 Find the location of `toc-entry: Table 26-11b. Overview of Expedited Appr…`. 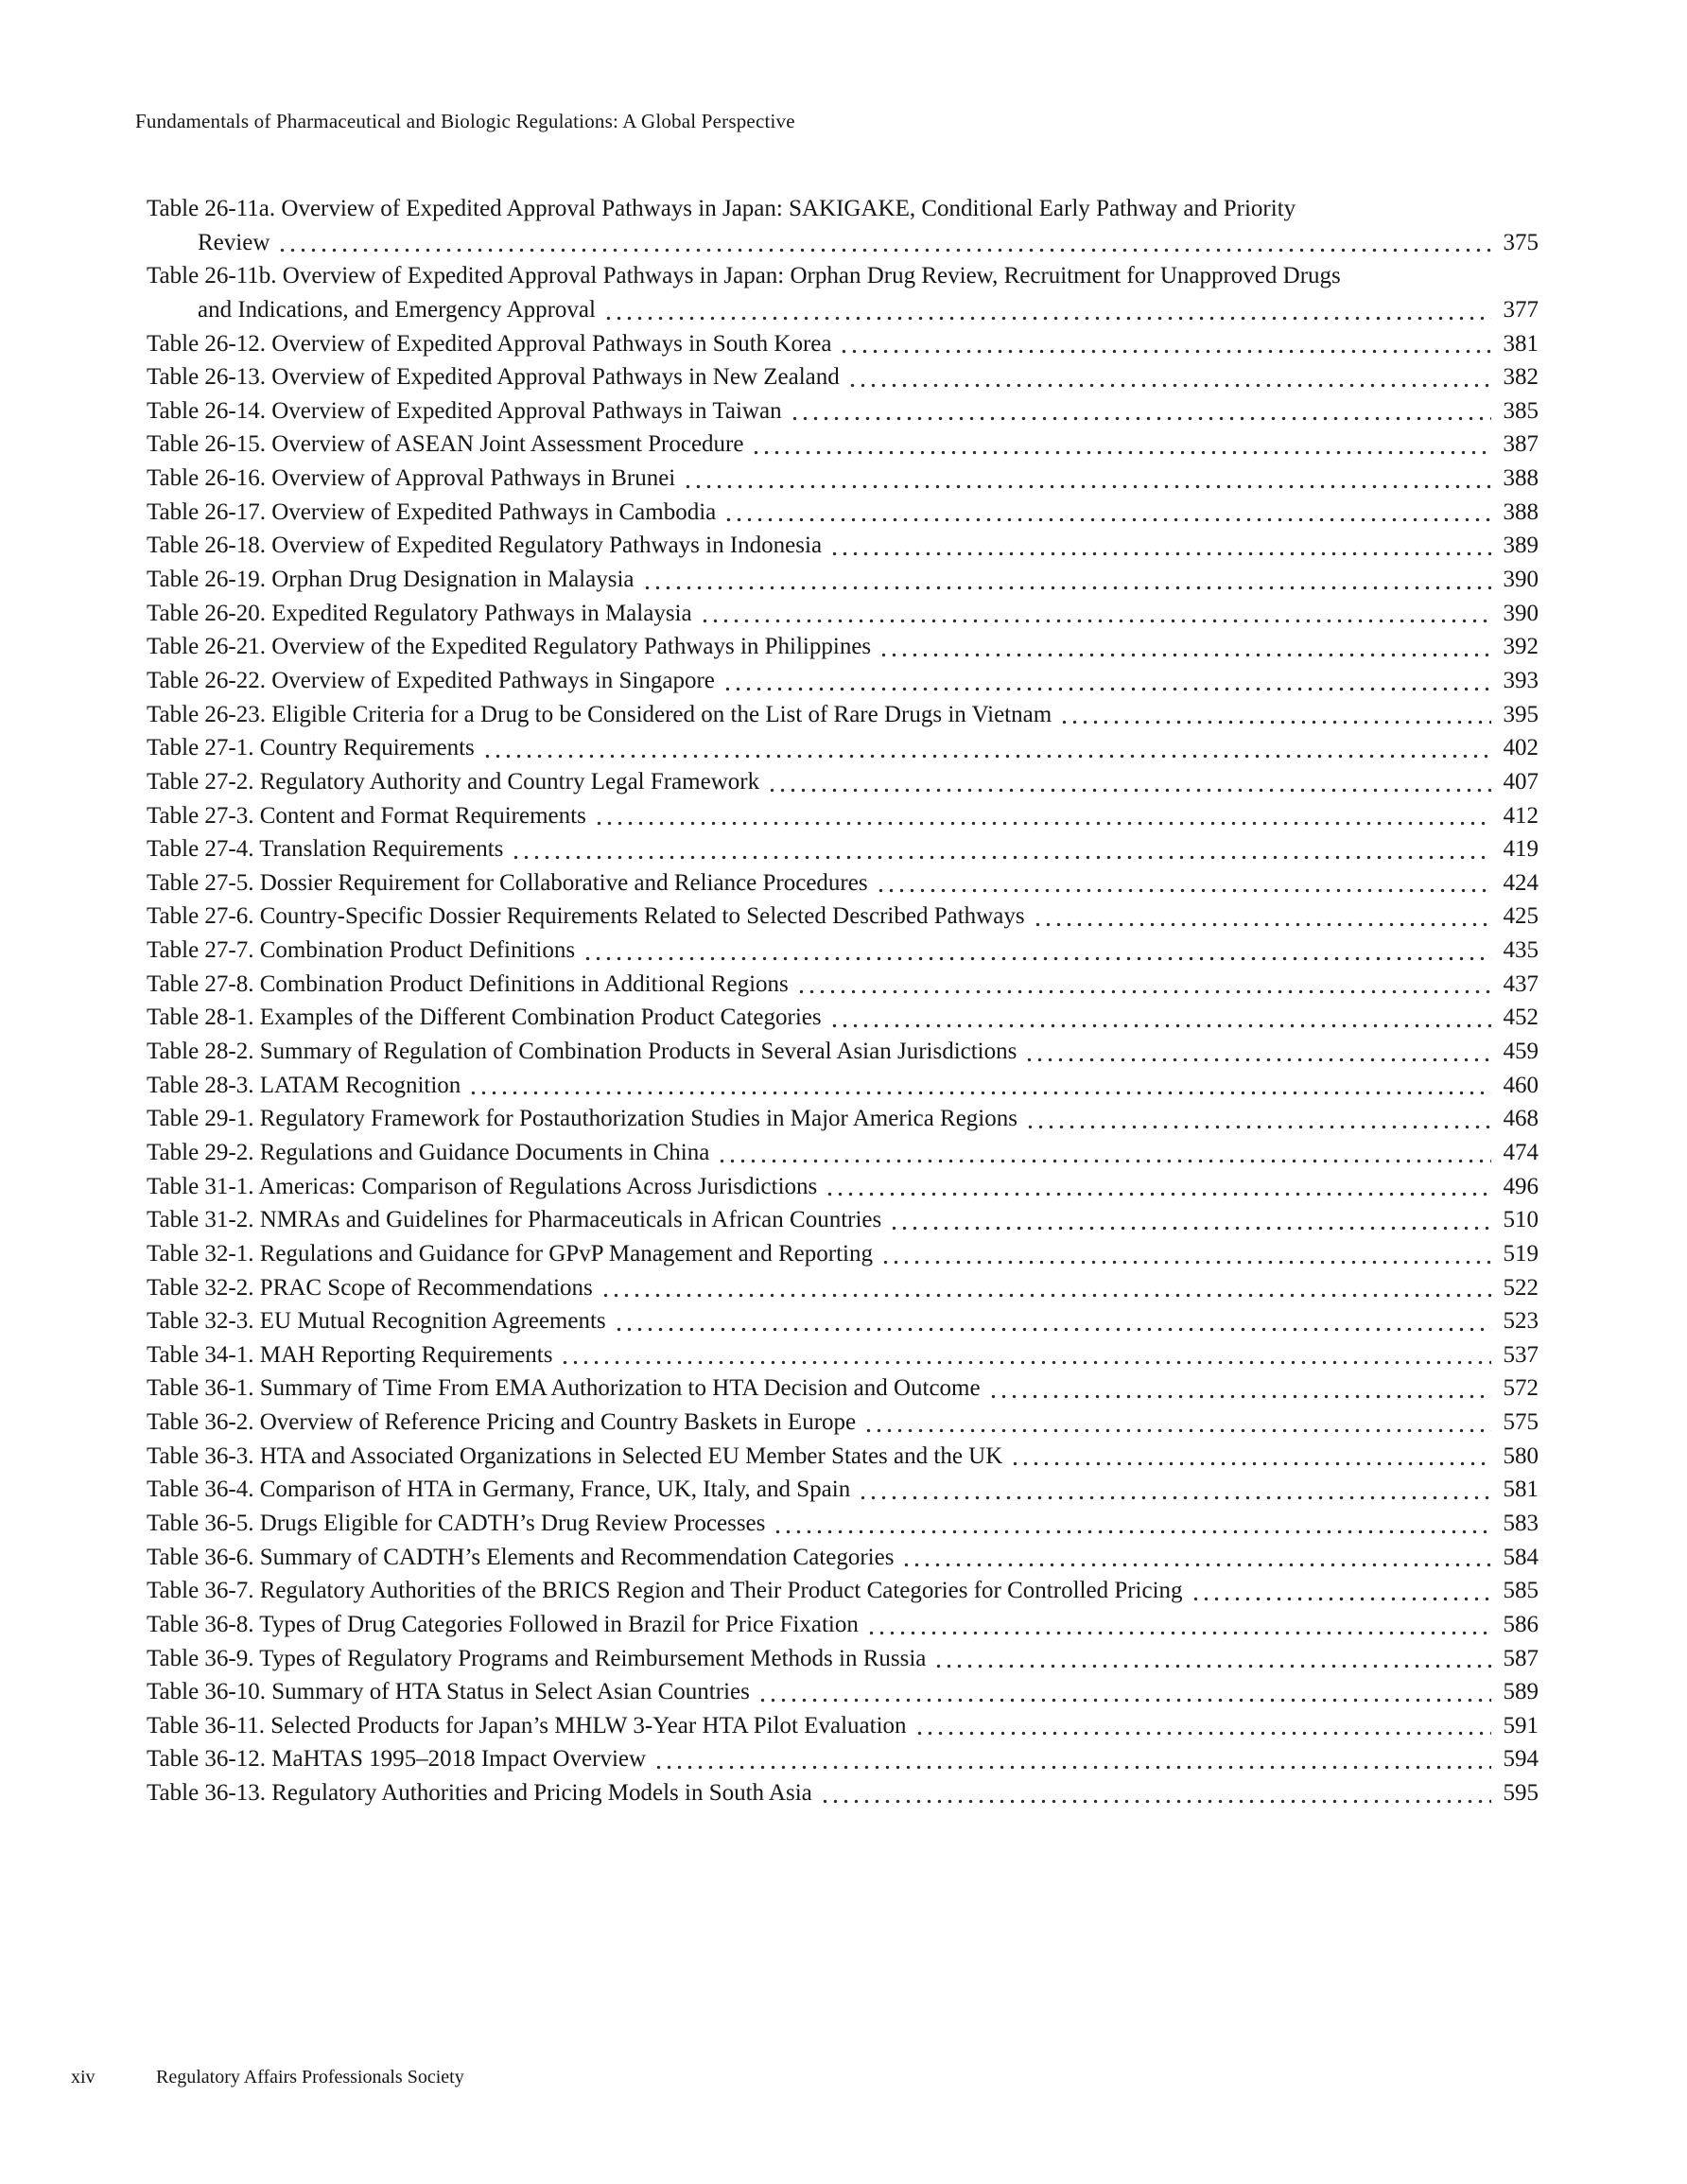

toc-entry: Table 26-11b. Overview of Expedited Appr… is located at coordinates (843, 276).